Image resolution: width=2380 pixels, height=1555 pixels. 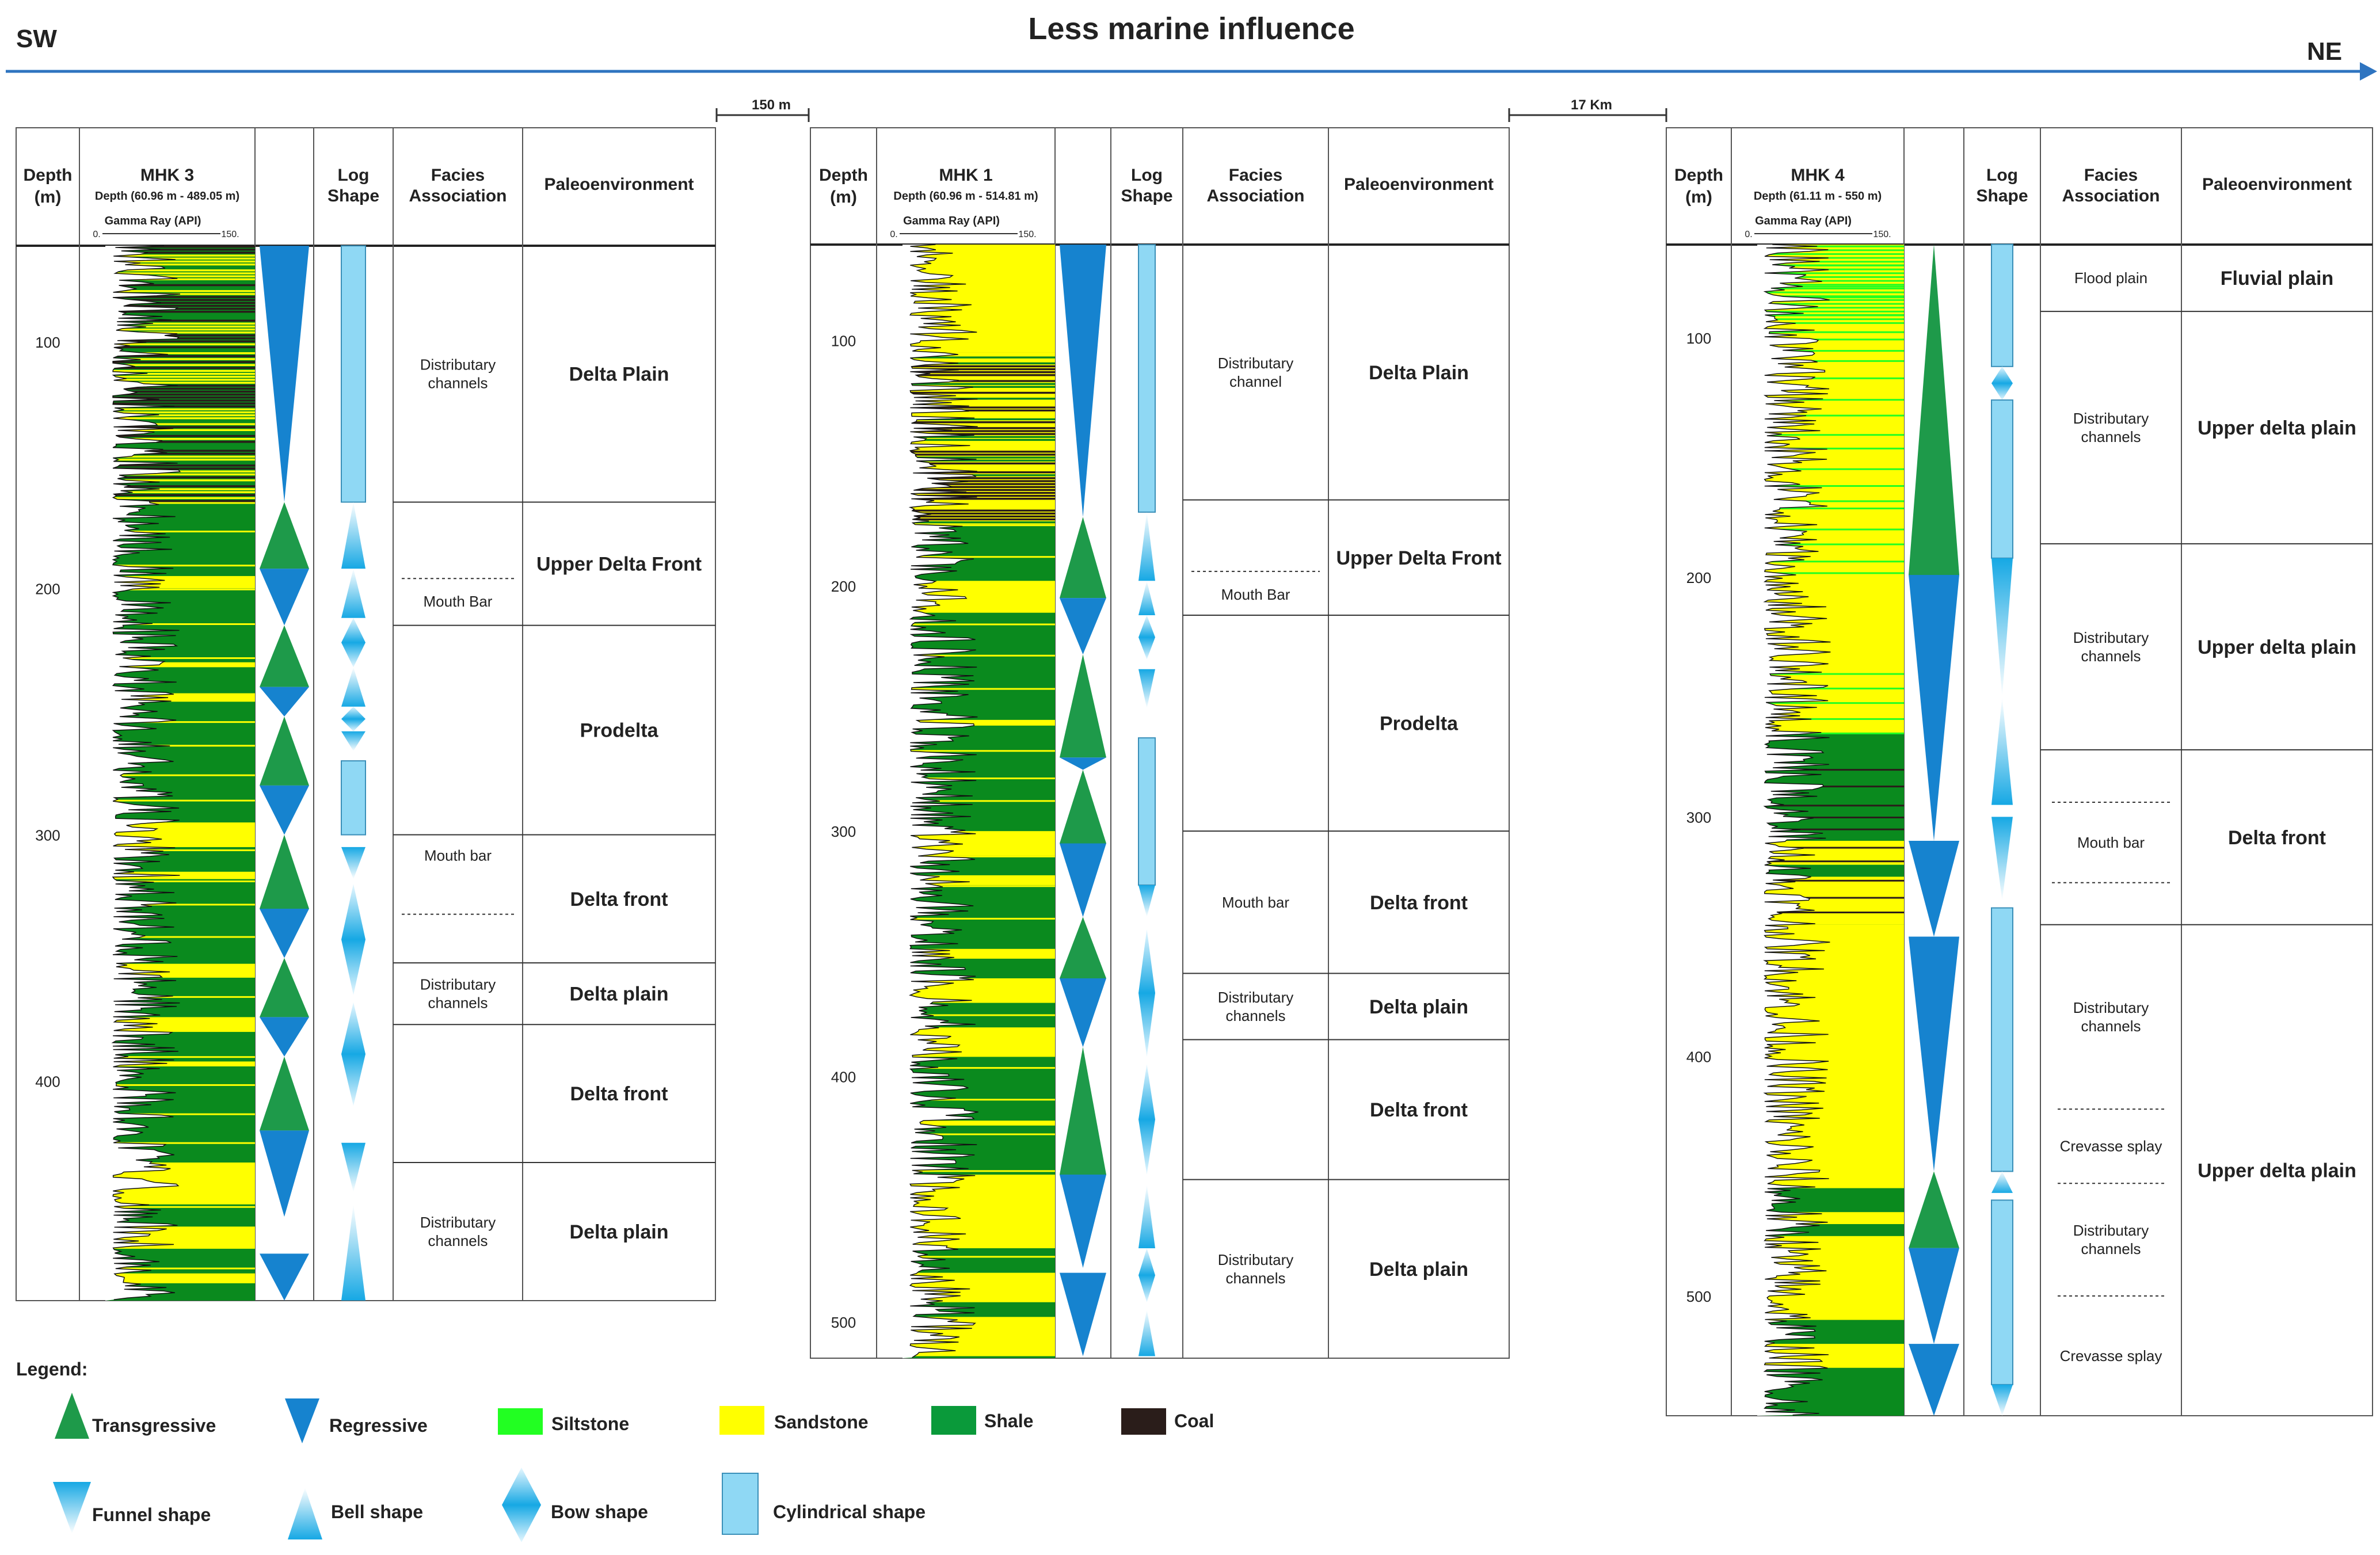 What do you see at coordinates (844, 1323) in the screenshot?
I see `depth-tick-500: 500` at bounding box center [844, 1323].